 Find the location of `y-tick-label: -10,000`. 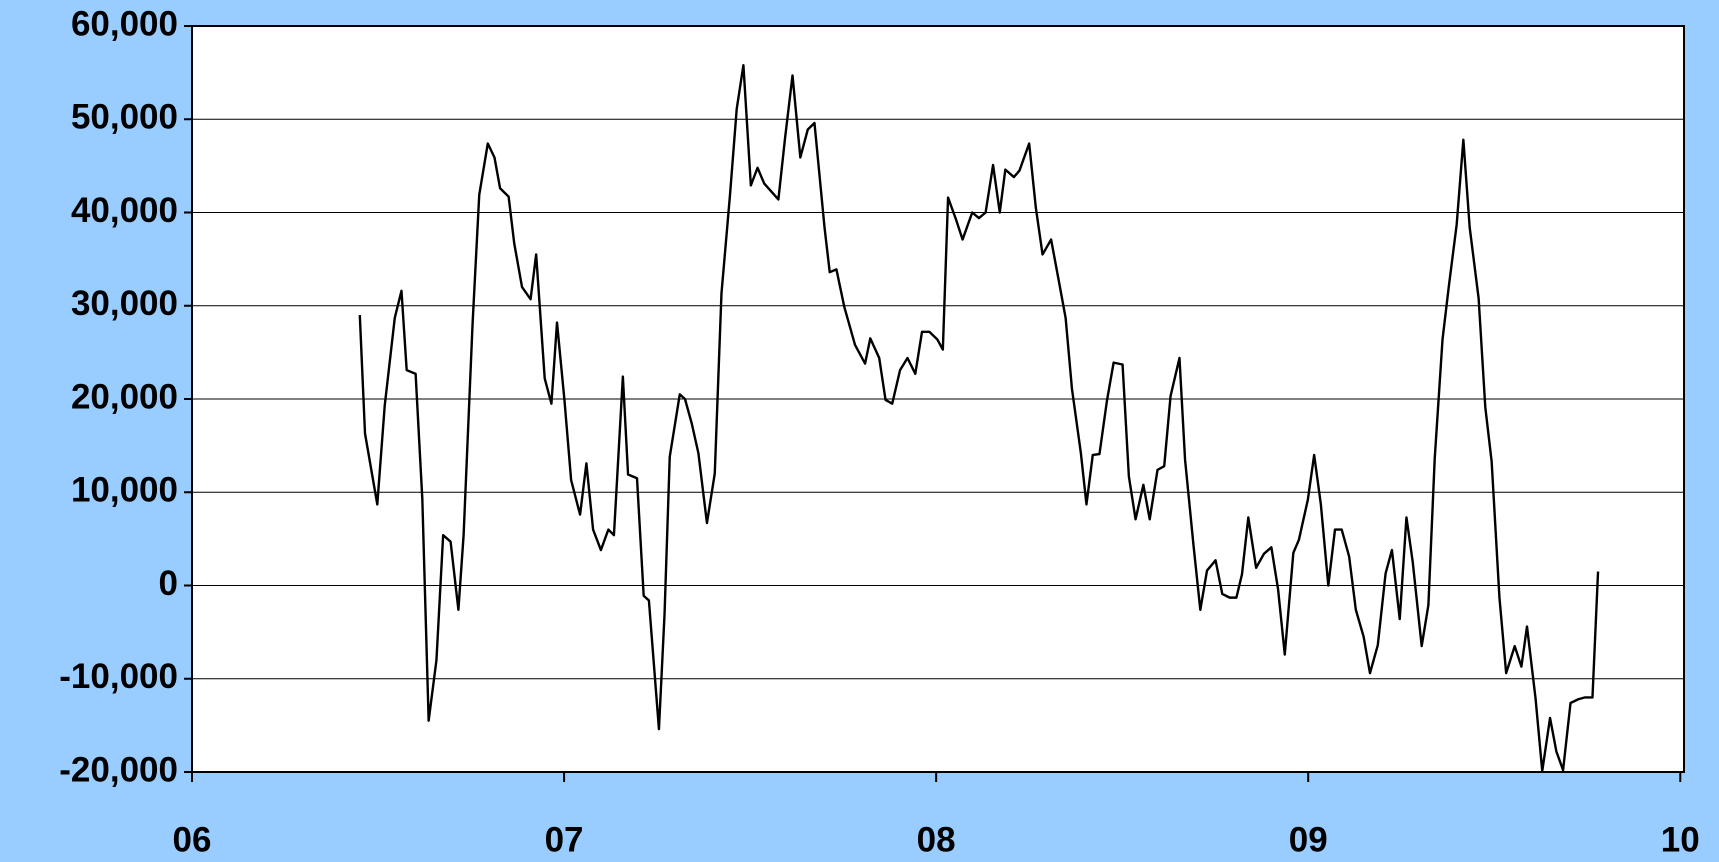

y-tick-label: -10,000 is located at coordinates (118, 676).